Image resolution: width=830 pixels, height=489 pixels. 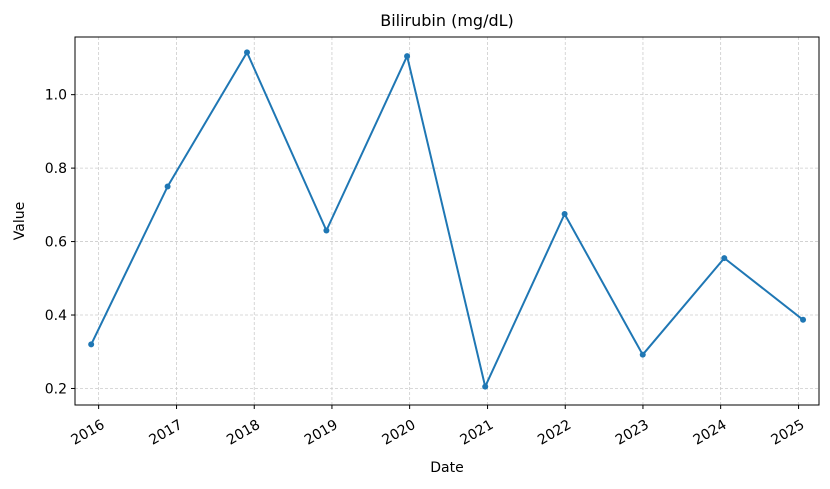 I want to click on y-tick-label: 0.8, so click(x=56, y=169).